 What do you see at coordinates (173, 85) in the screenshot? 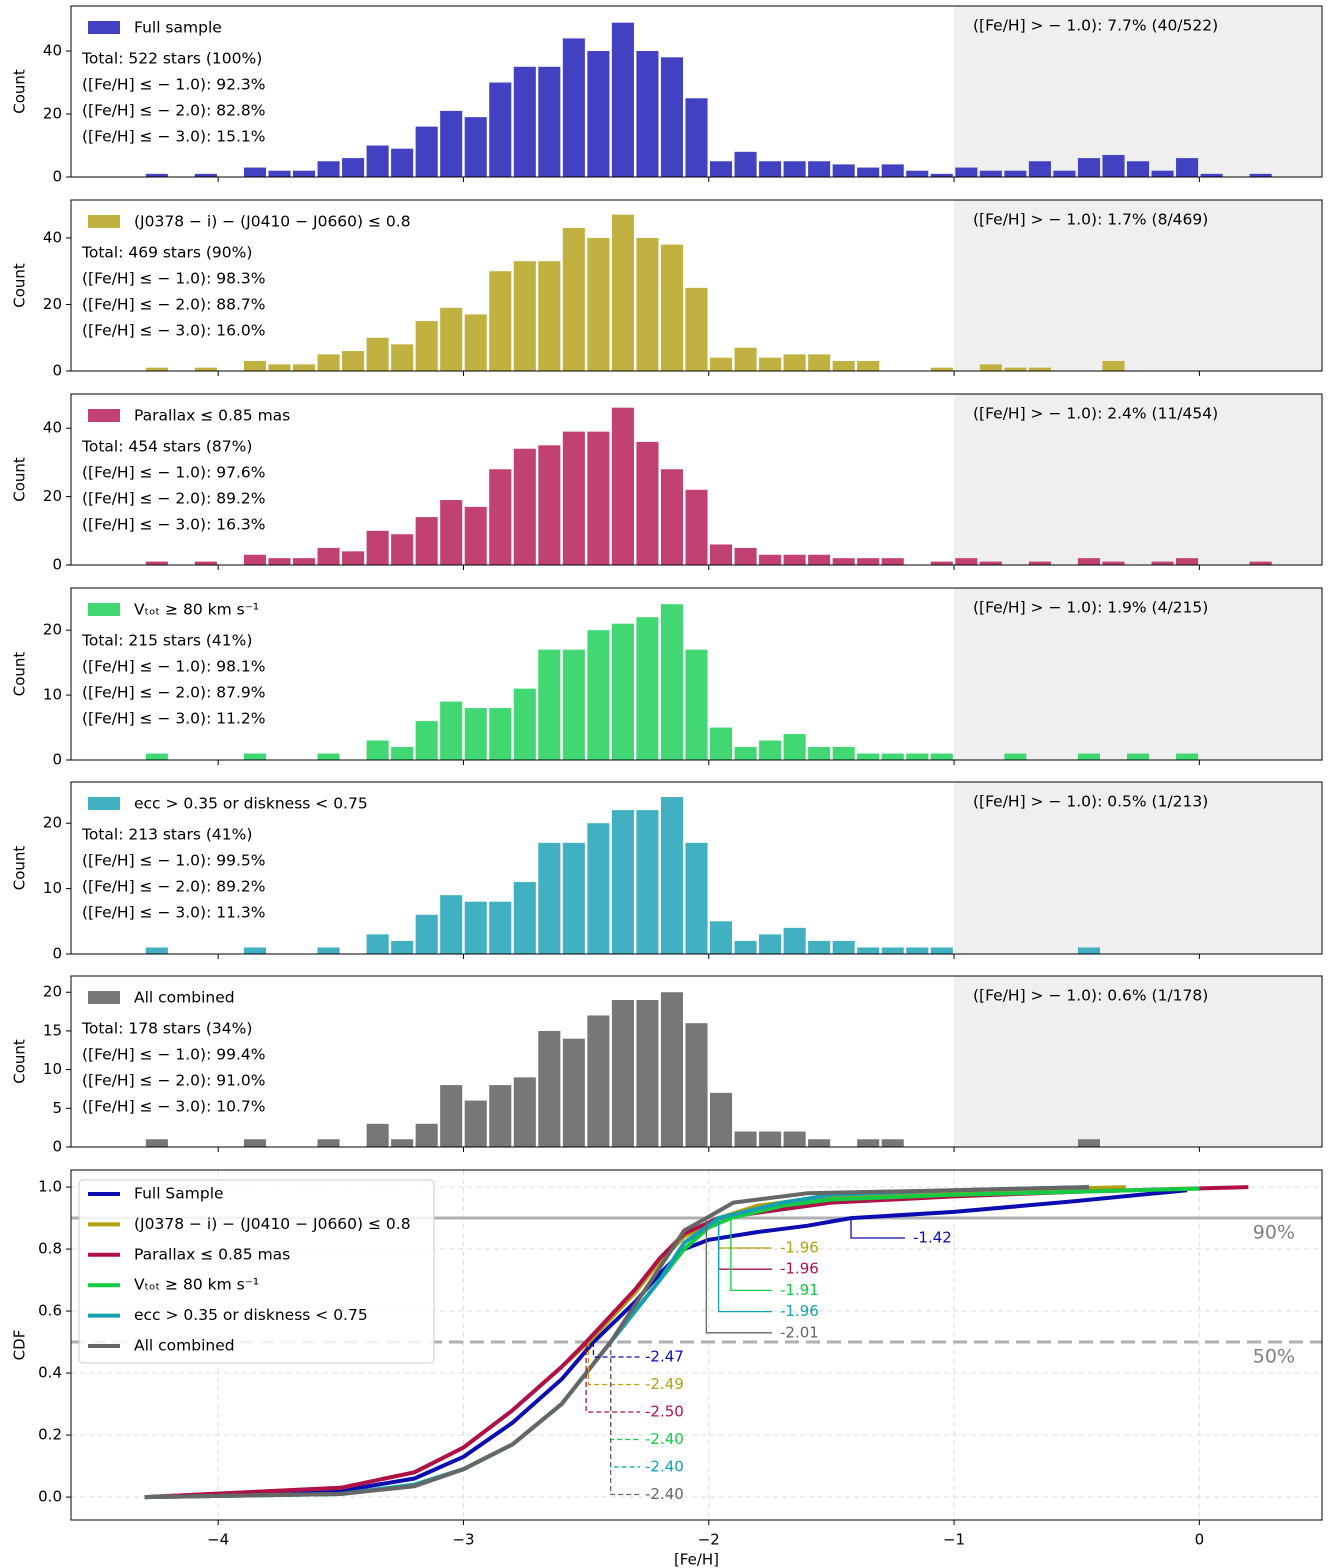
I see `stat-annotation: ([Fe/H] ≤ − 1.0): 92.3%` at bounding box center [173, 85].